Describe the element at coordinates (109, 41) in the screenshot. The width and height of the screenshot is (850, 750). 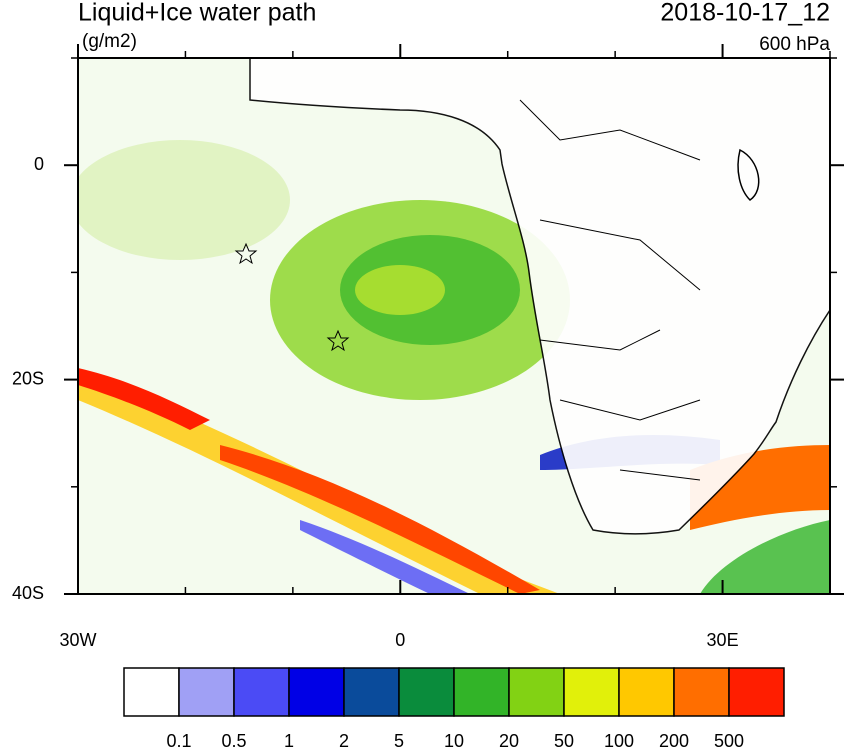
I see `units: (g/m2)` at that location.